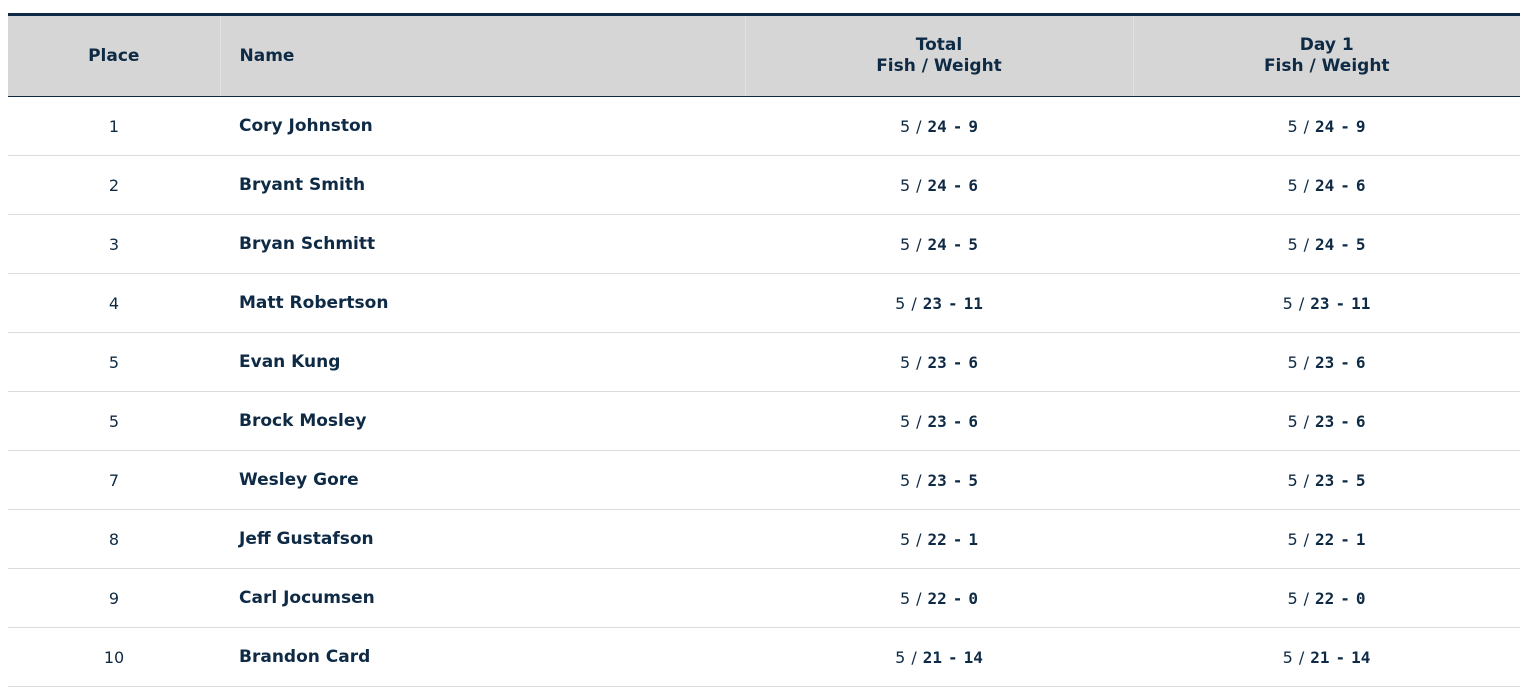 The height and width of the screenshot is (687, 1528). I want to click on ounces: 0, so click(973, 598).